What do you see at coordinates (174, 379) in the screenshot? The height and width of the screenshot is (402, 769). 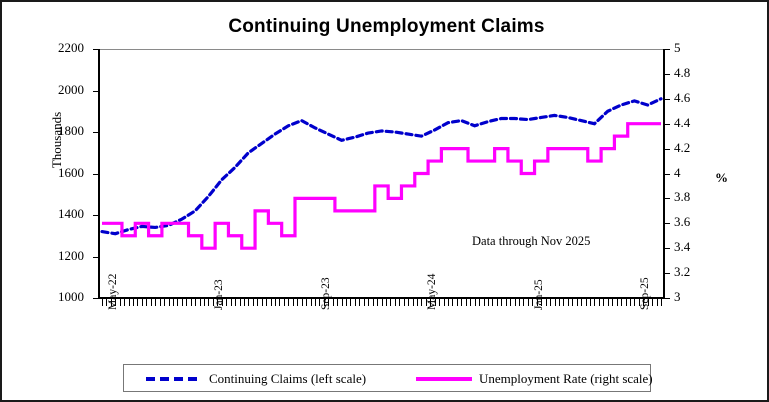 I see `legend-swatch-continuing-claims` at bounding box center [174, 379].